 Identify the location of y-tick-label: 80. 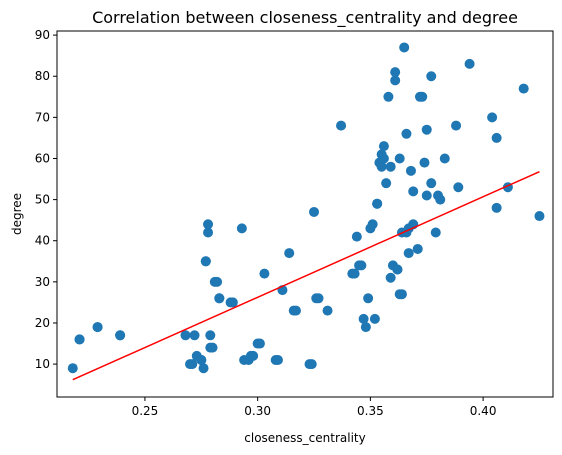
(42, 76).